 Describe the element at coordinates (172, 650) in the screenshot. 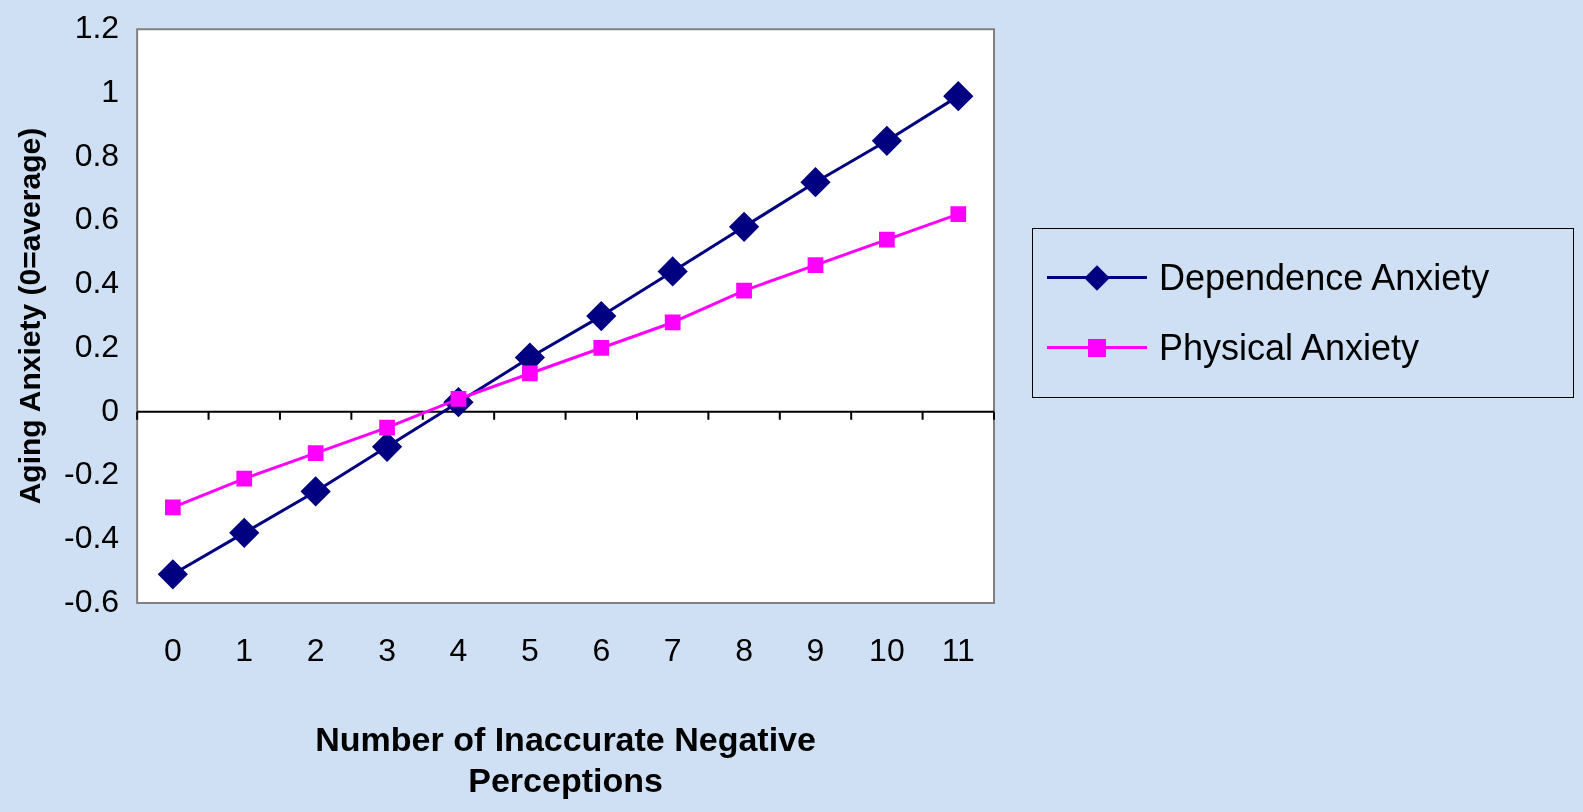

I see `x-tick-label: 0` at that location.